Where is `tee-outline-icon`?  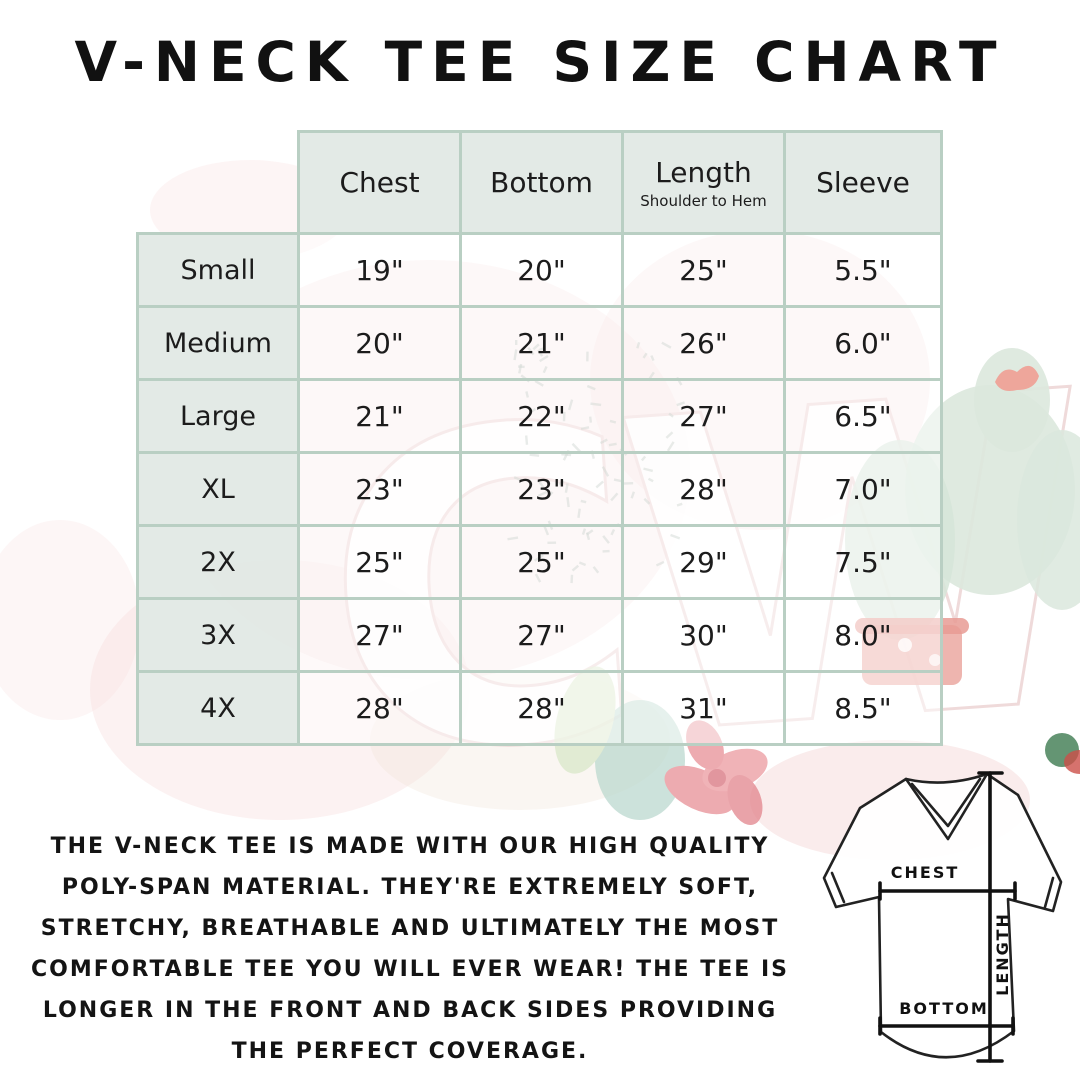 tee-outline-icon is located at coordinates (942, 915).